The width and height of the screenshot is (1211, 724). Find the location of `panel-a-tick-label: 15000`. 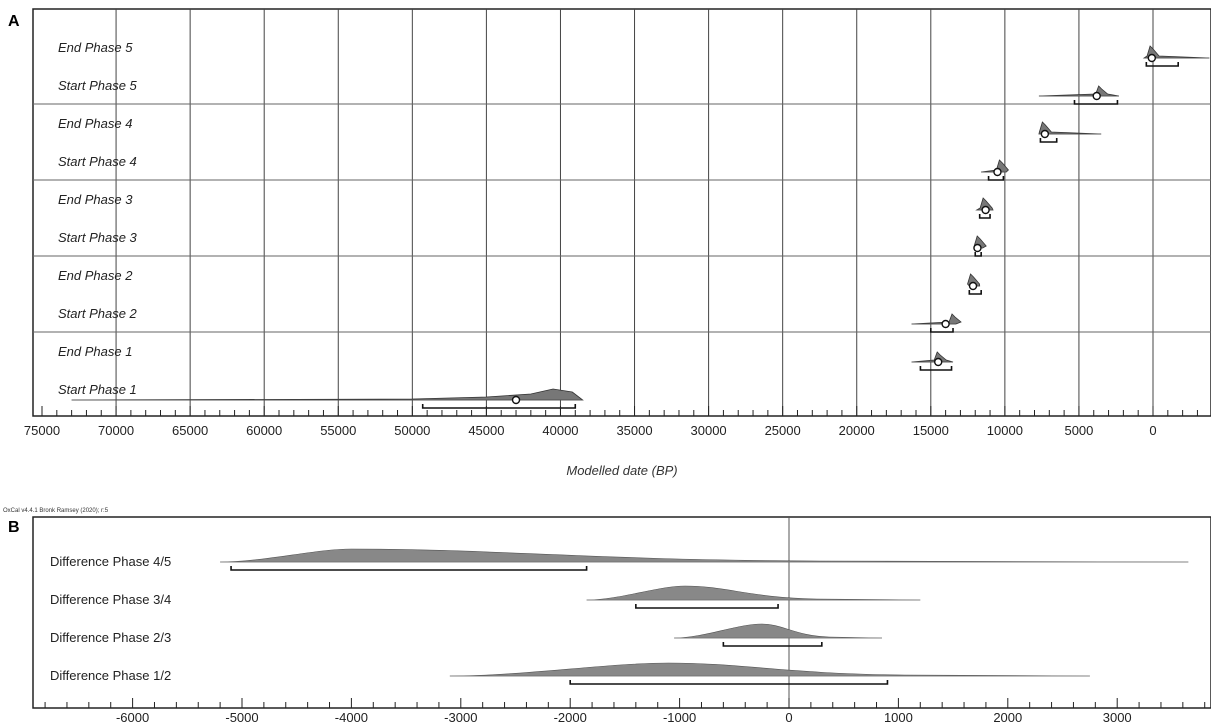

panel-a-tick-label: 15000 is located at coordinates (931, 430).